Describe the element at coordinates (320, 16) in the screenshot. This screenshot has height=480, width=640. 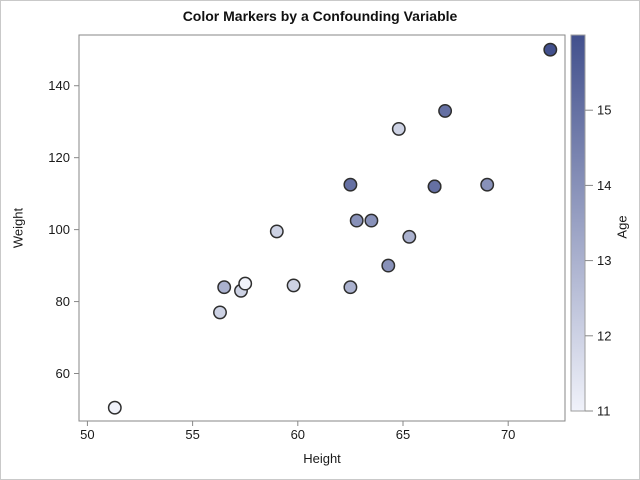
I see `chart-title: Color Markers by a Confounding Variable` at that location.